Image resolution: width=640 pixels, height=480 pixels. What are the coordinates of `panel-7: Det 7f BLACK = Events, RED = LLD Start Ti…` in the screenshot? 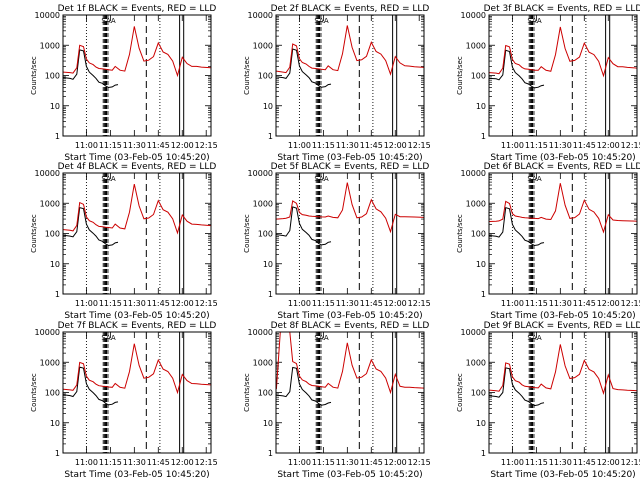 It's located at (124, 400).